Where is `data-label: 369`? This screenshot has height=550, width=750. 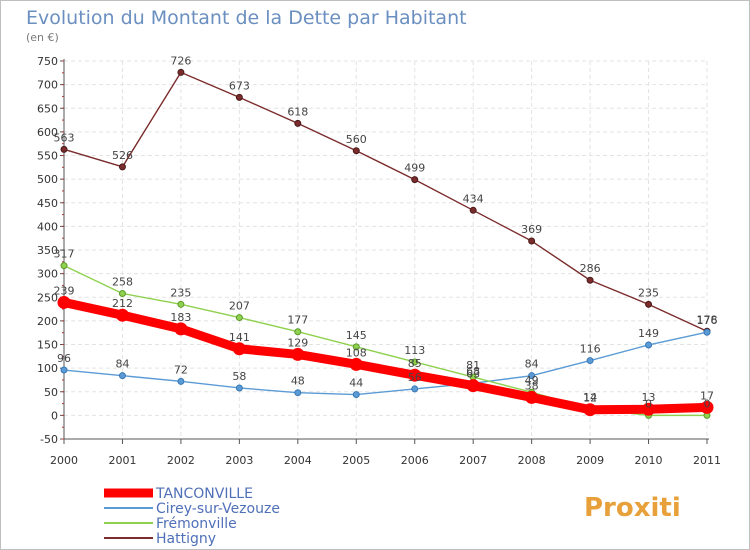 data-label: 369 is located at coordinates (531, 229).